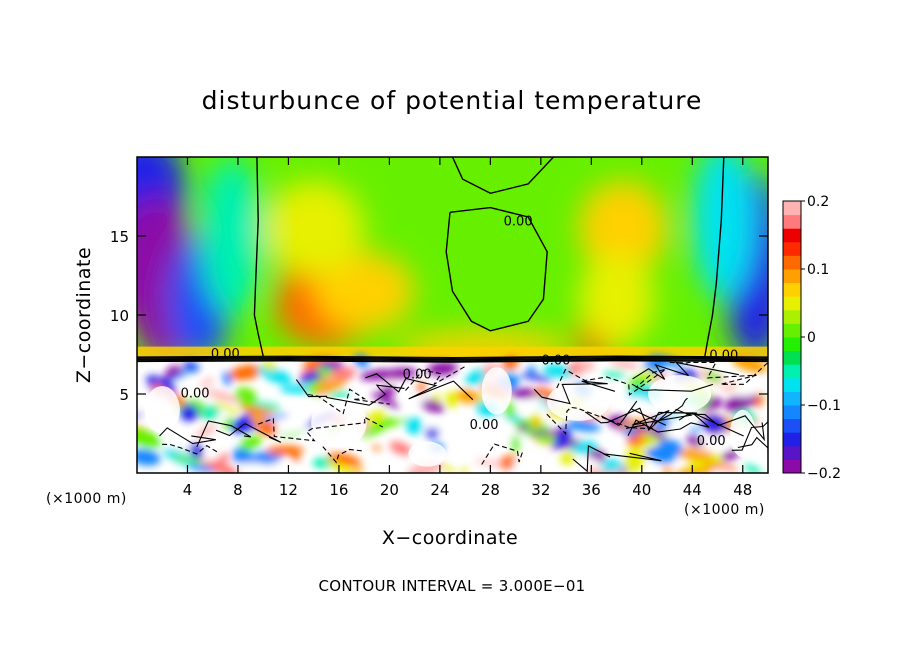  Describe the element at coordinates (723, 356) in the screenshot. I see `contour-label-5: 0.00` at that location.